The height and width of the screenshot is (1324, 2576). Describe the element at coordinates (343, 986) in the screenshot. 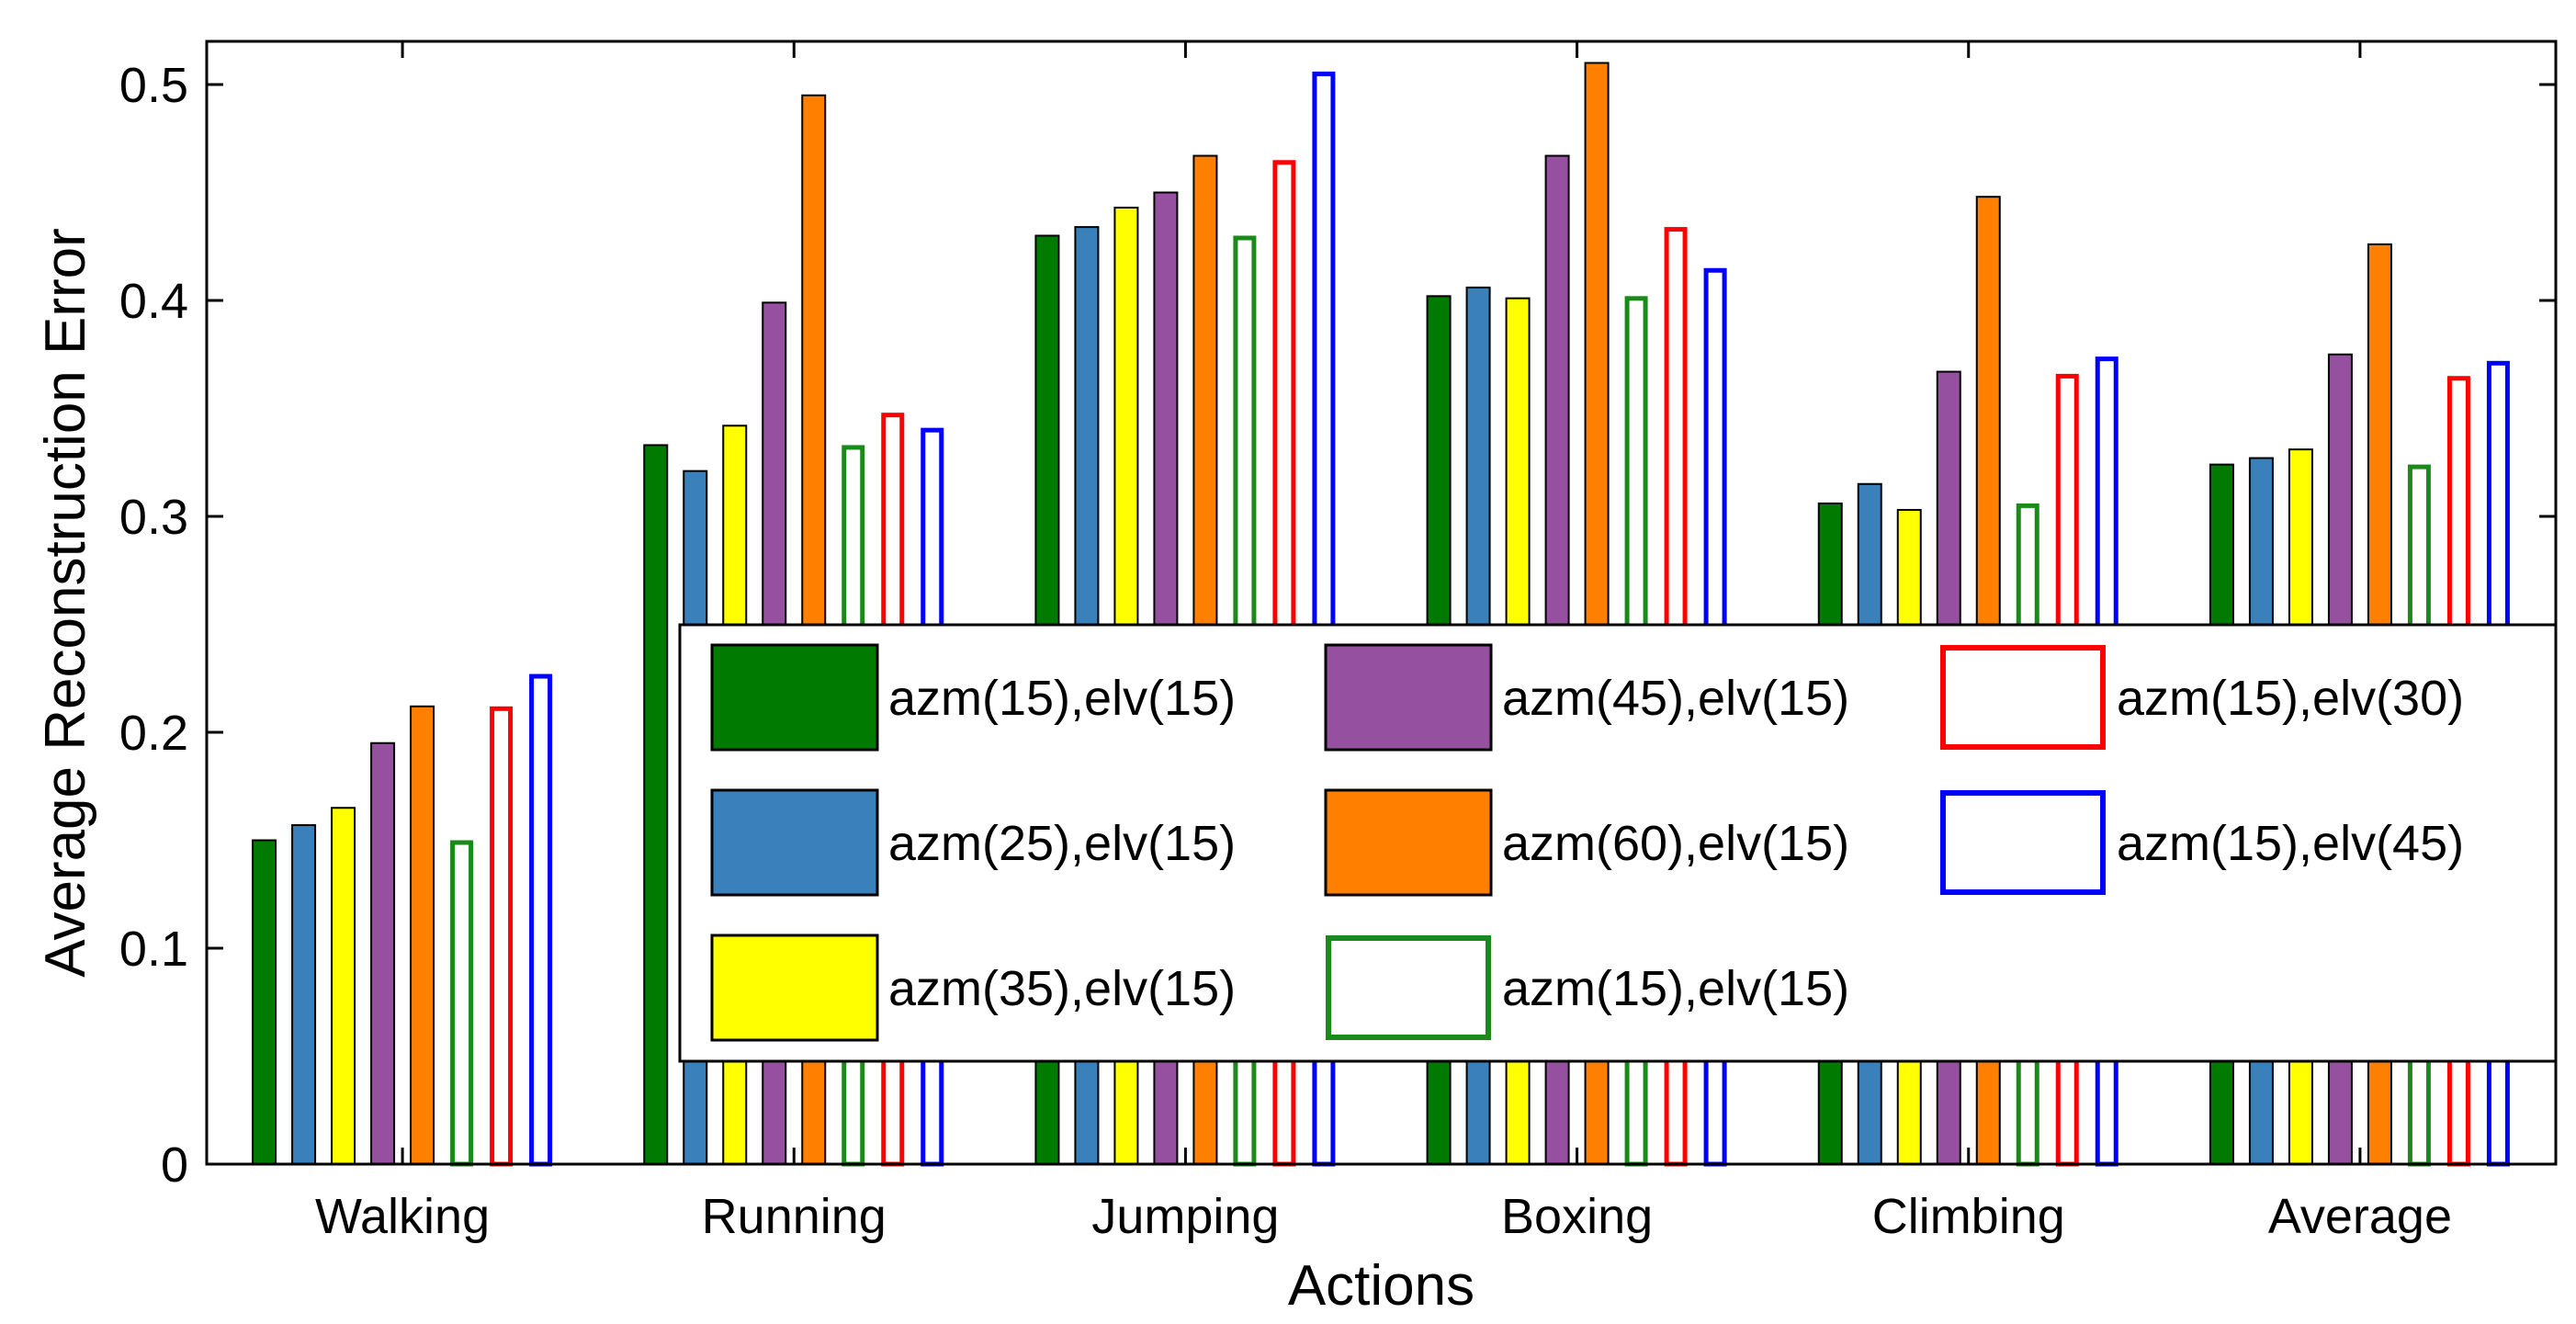

I see `bar-2-walking` at that location.